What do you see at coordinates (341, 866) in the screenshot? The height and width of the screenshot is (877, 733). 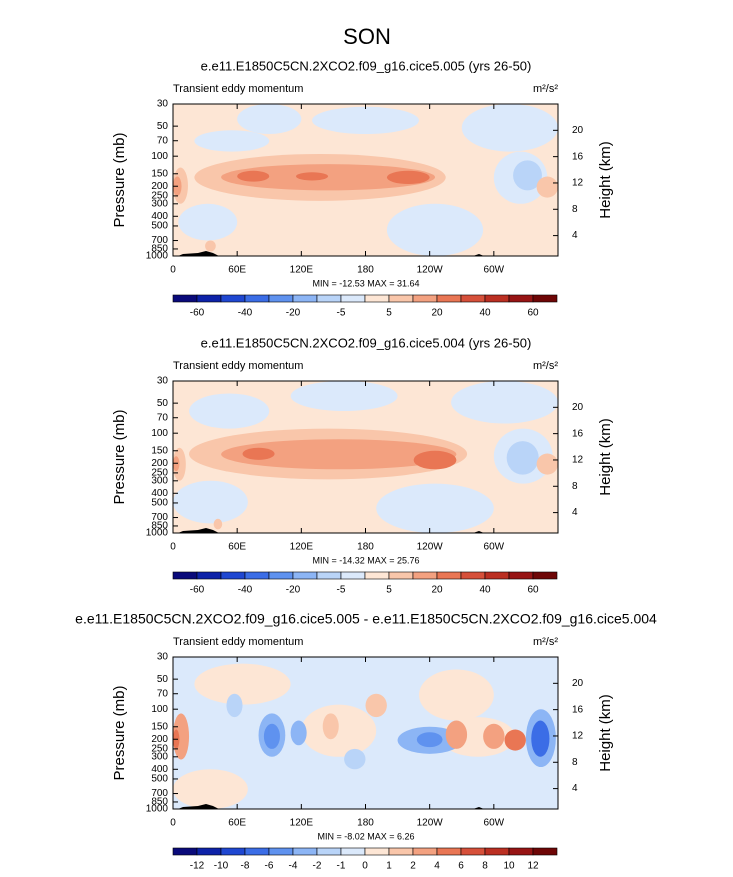 I see `colorbar-label: -1` at bounding box center [341, 866].